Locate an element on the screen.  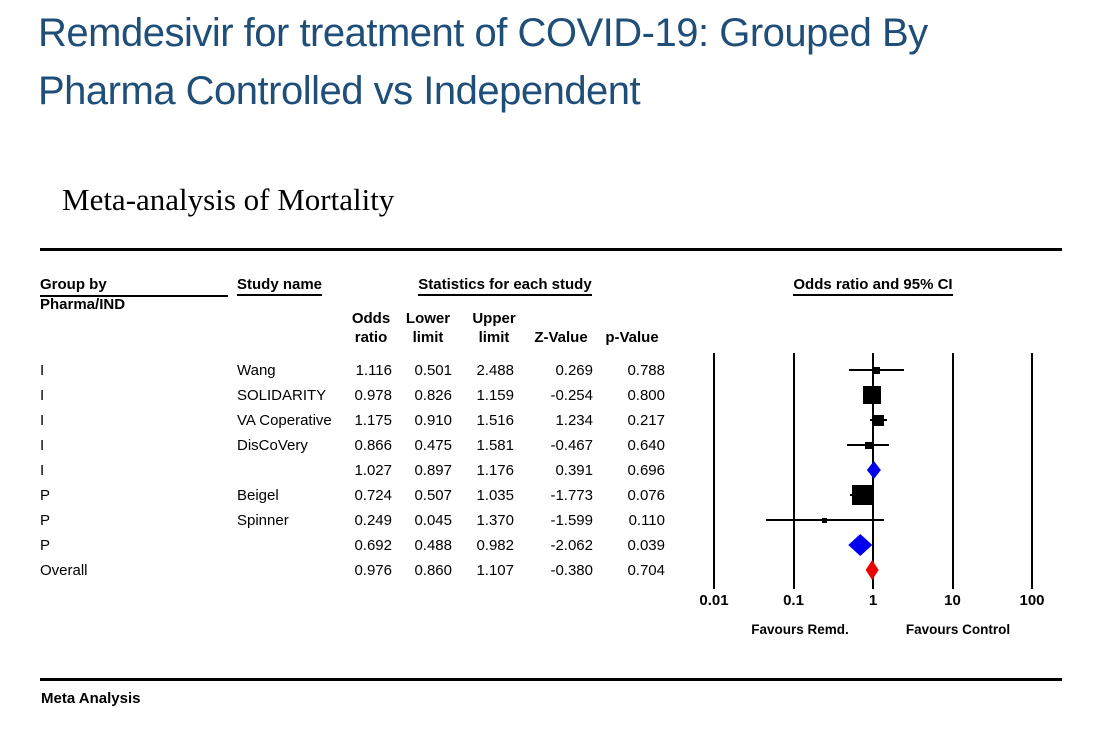
stat-subheader-line1: Upper is located at coordinates (494, 318).